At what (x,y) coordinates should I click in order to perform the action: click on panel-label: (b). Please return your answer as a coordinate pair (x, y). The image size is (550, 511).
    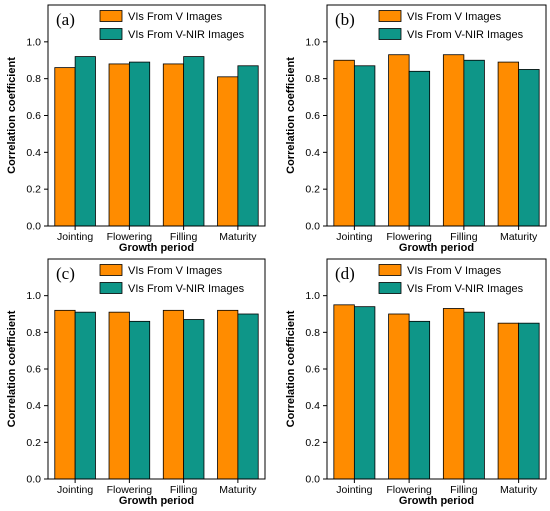
    Looking at the image, I should click on (345, 19).